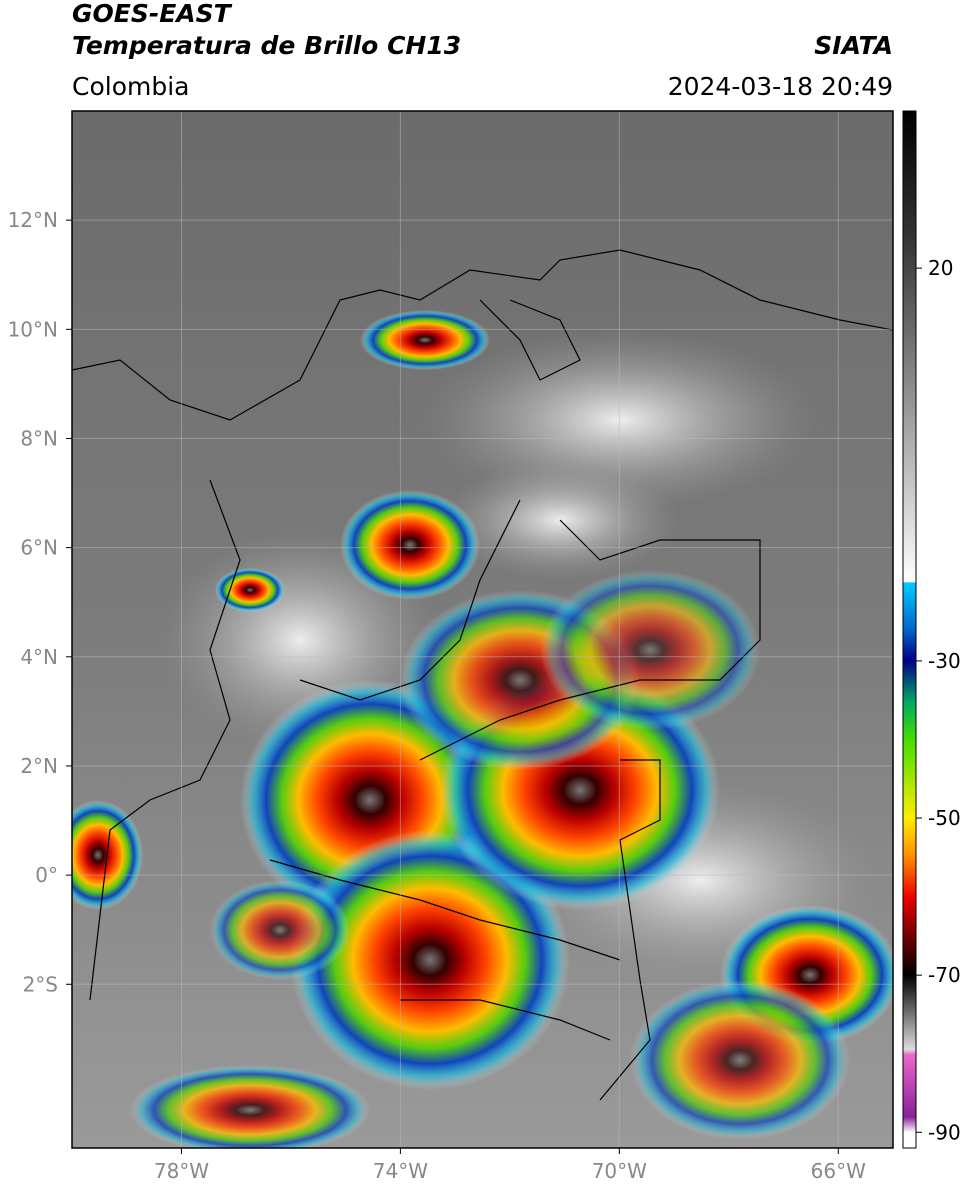 This screenshot has height=1190, width=966. What do you see at coordinates (944, 661) in the screenshot?
I see `colorbar-tick-label: -30` at bounding box center [944, 661].